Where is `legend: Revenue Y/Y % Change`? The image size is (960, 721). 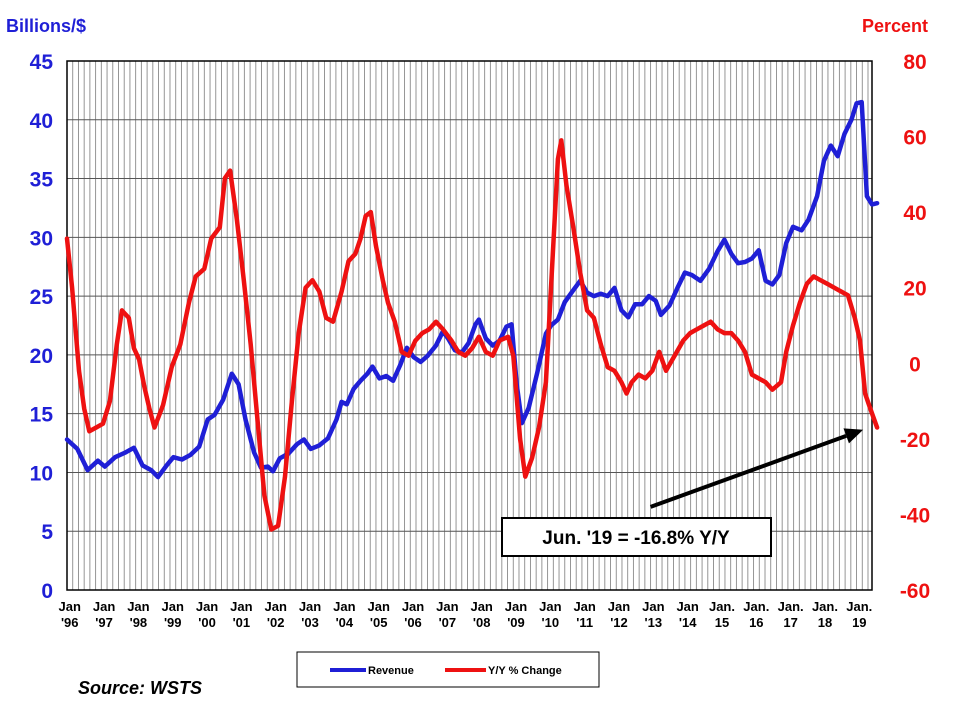 legend: Revenue Y/Y % Change is located at coordinates (448, 669).